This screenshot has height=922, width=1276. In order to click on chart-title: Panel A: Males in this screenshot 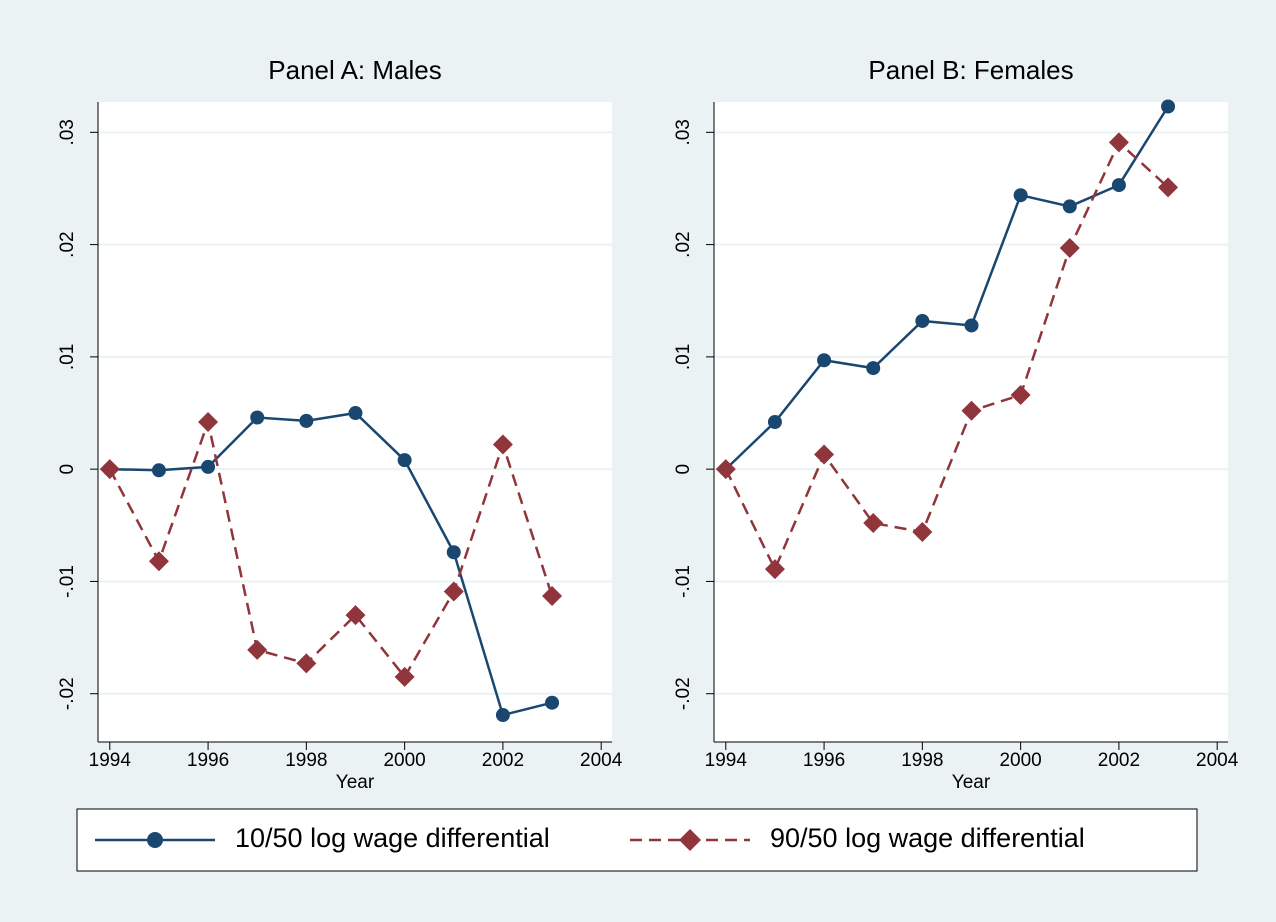, I will do `click(354, 70)`.